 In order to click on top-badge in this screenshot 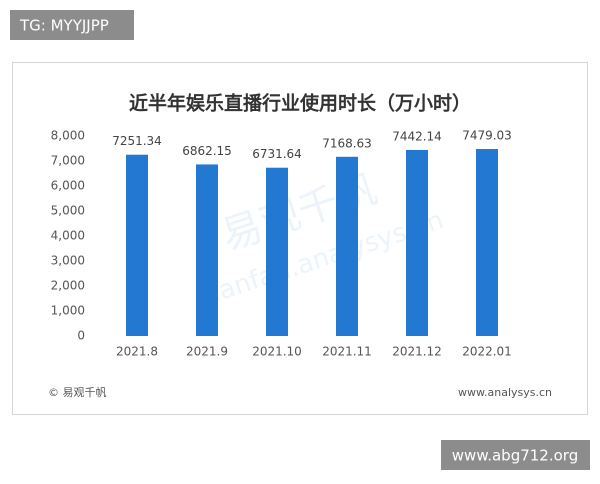, I will do `click(72, 25)`.